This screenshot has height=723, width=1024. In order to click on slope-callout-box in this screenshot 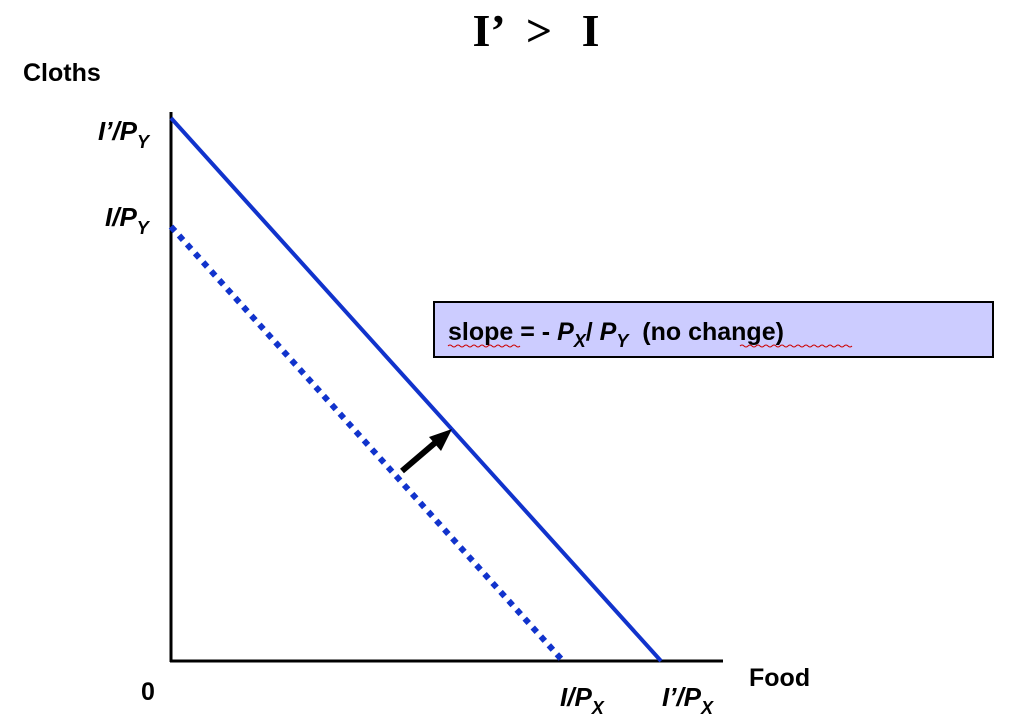, I will do `click(713, 329)`.